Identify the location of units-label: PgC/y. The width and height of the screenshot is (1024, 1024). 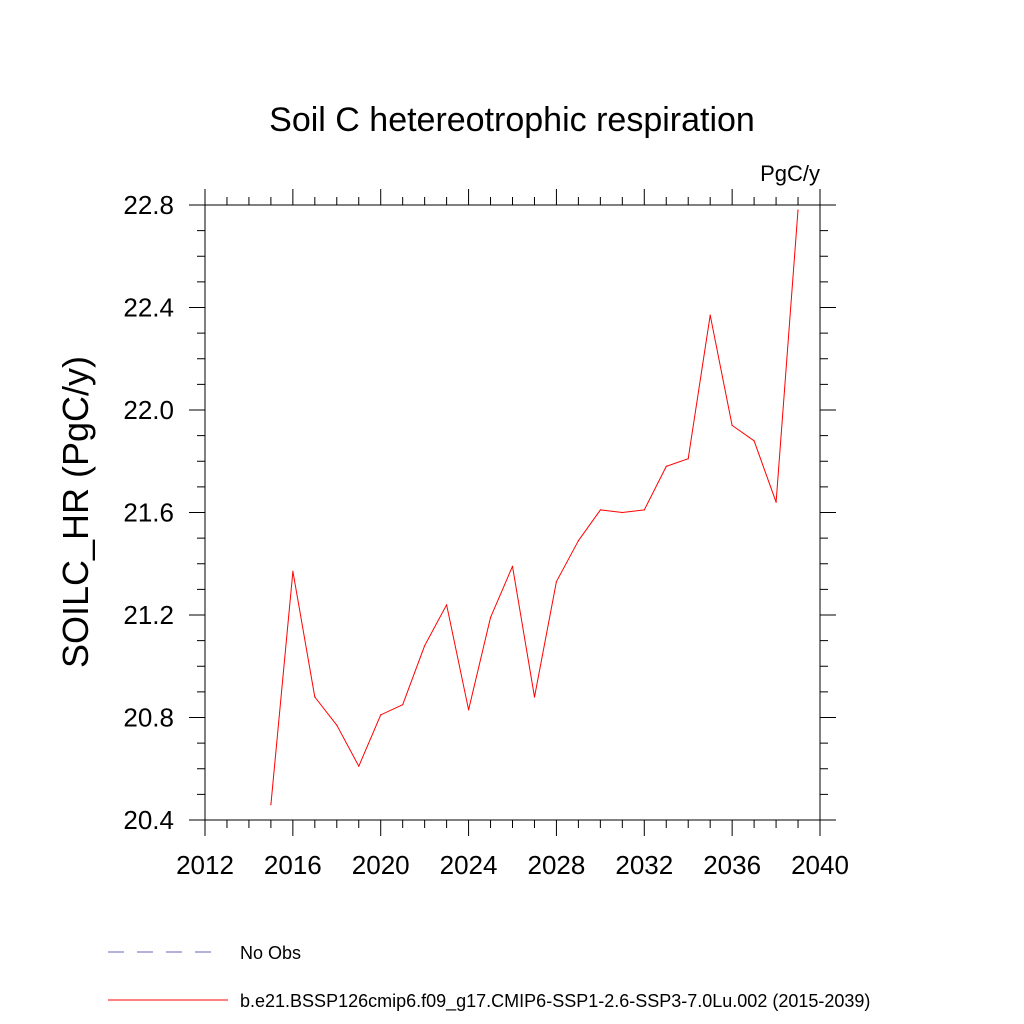
(790, 173).